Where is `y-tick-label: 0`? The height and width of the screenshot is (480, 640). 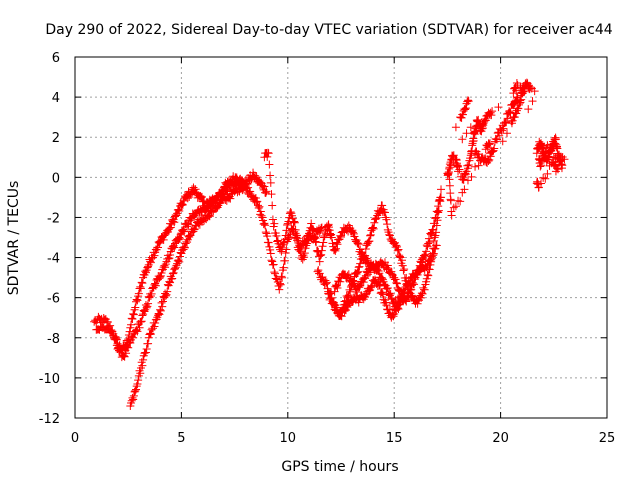 y-tick-label: 0 is located at coordinates (56, 178).